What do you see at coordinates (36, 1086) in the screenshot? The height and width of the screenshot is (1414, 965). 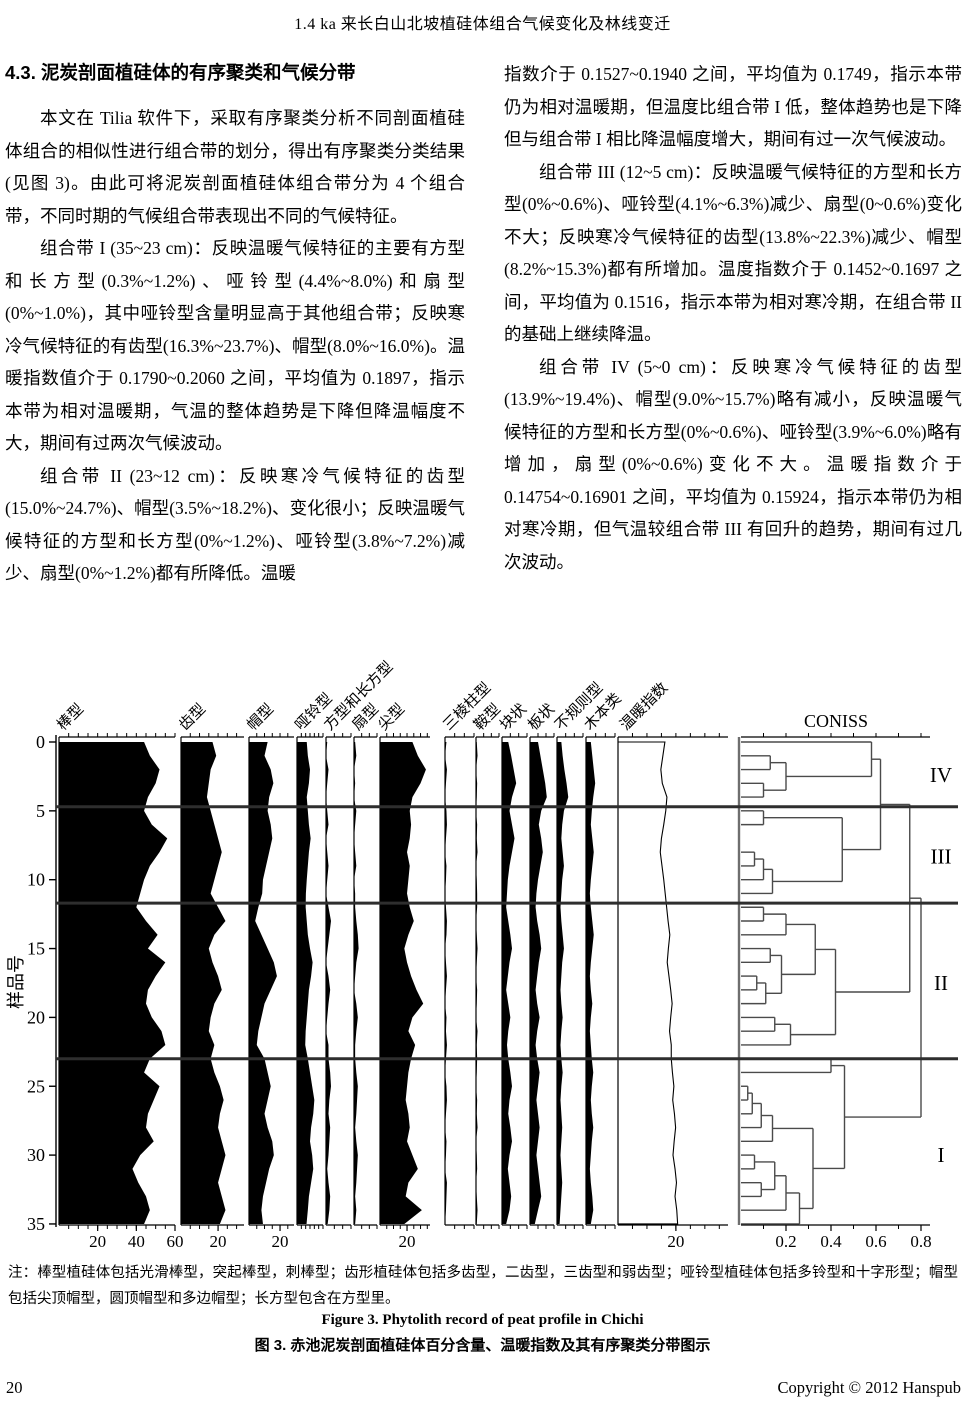 I see `y-axis-tick-label: 25` at bounding box center [36, 1086].